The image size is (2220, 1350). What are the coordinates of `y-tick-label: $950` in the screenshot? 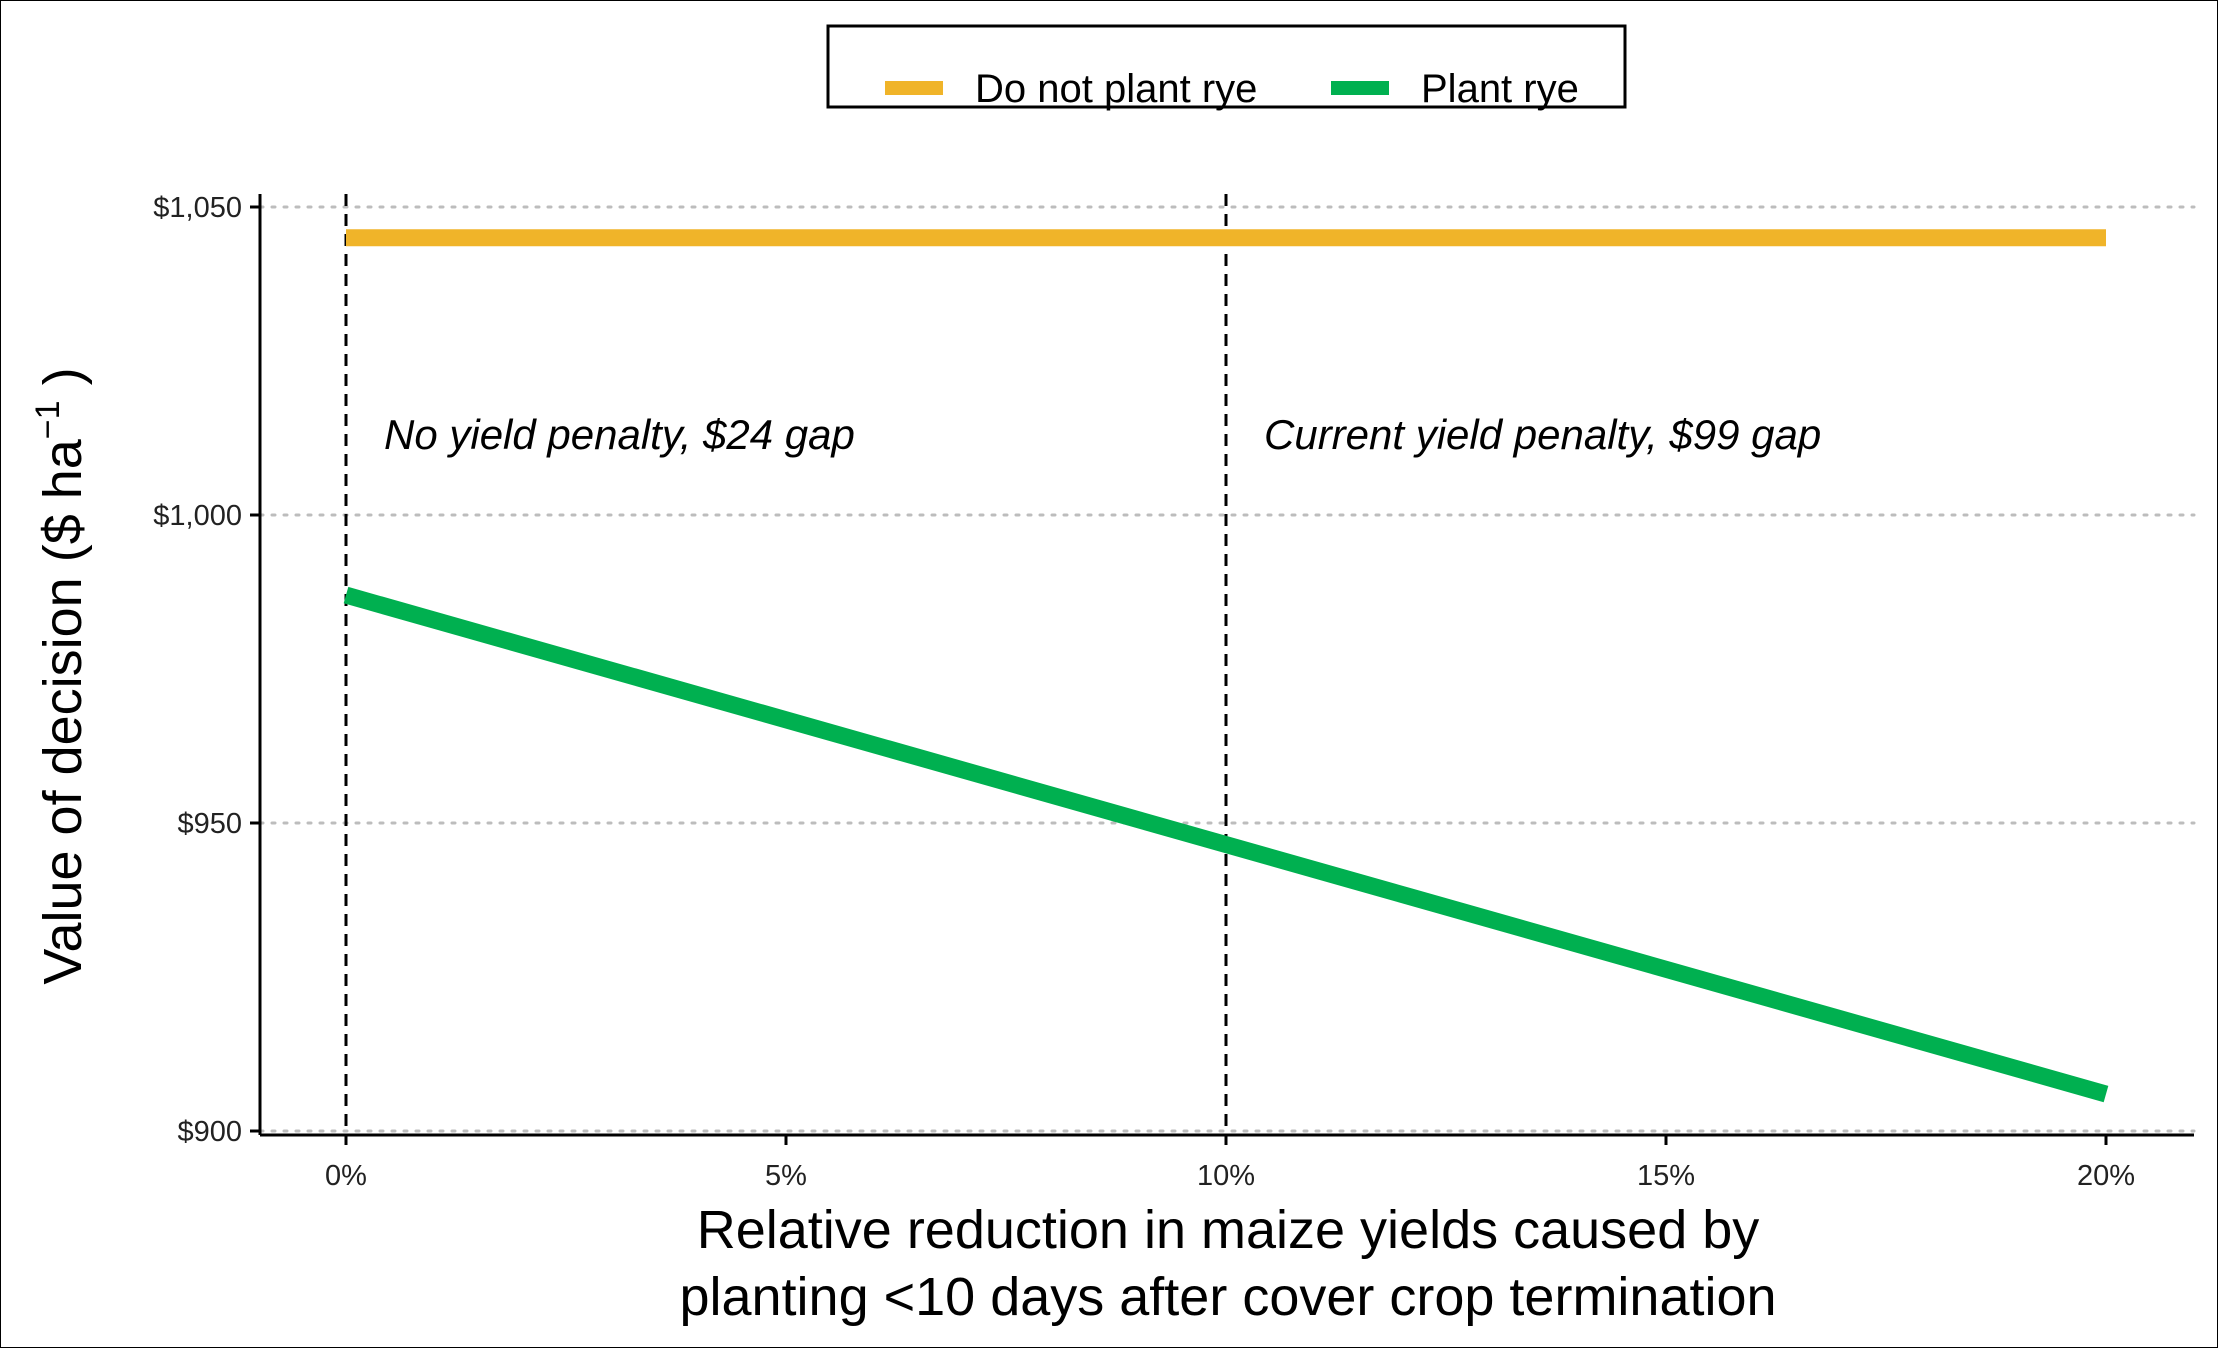 It's located at (209, 824).